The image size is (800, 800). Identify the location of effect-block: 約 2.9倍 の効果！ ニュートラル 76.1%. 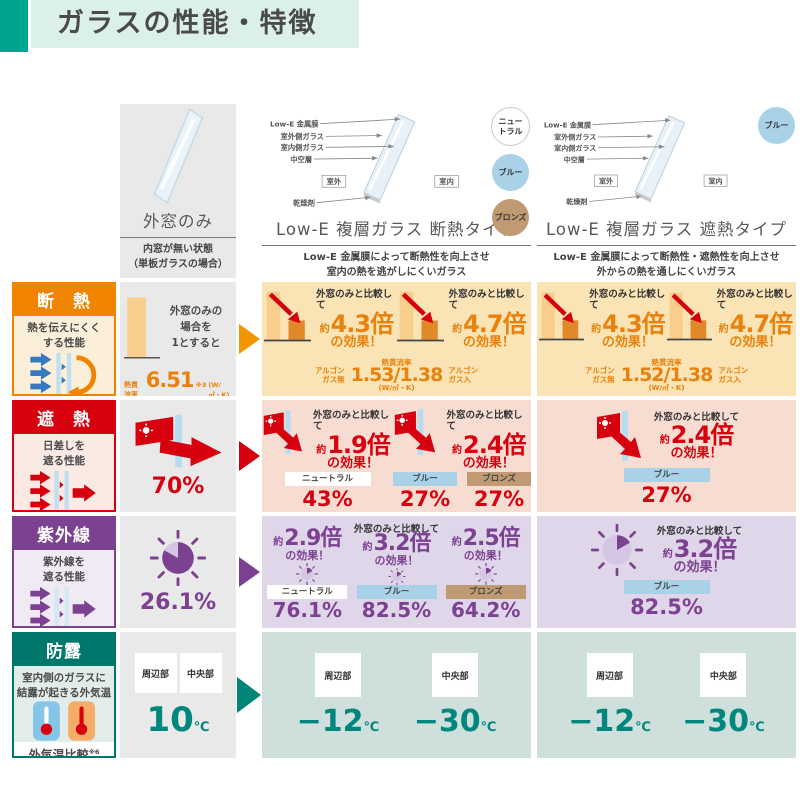
(307, 571).